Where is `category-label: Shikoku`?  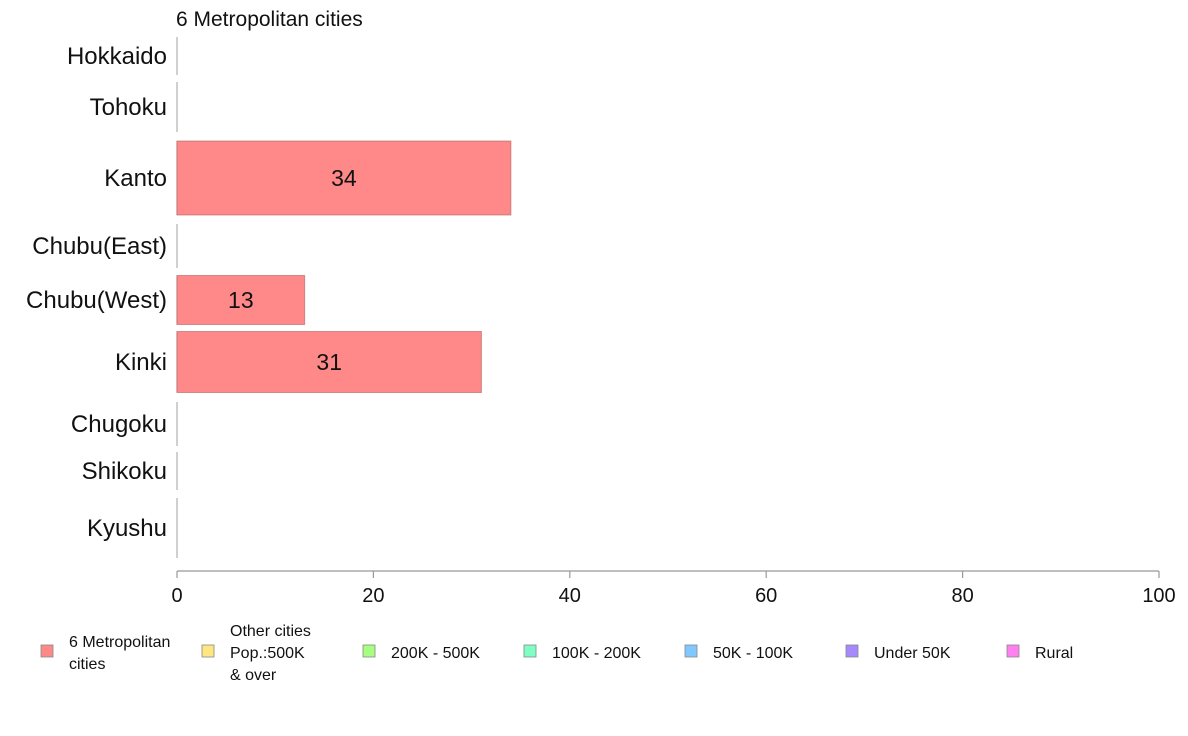
category-label: Shikoku is located at coordinates (124, 471).